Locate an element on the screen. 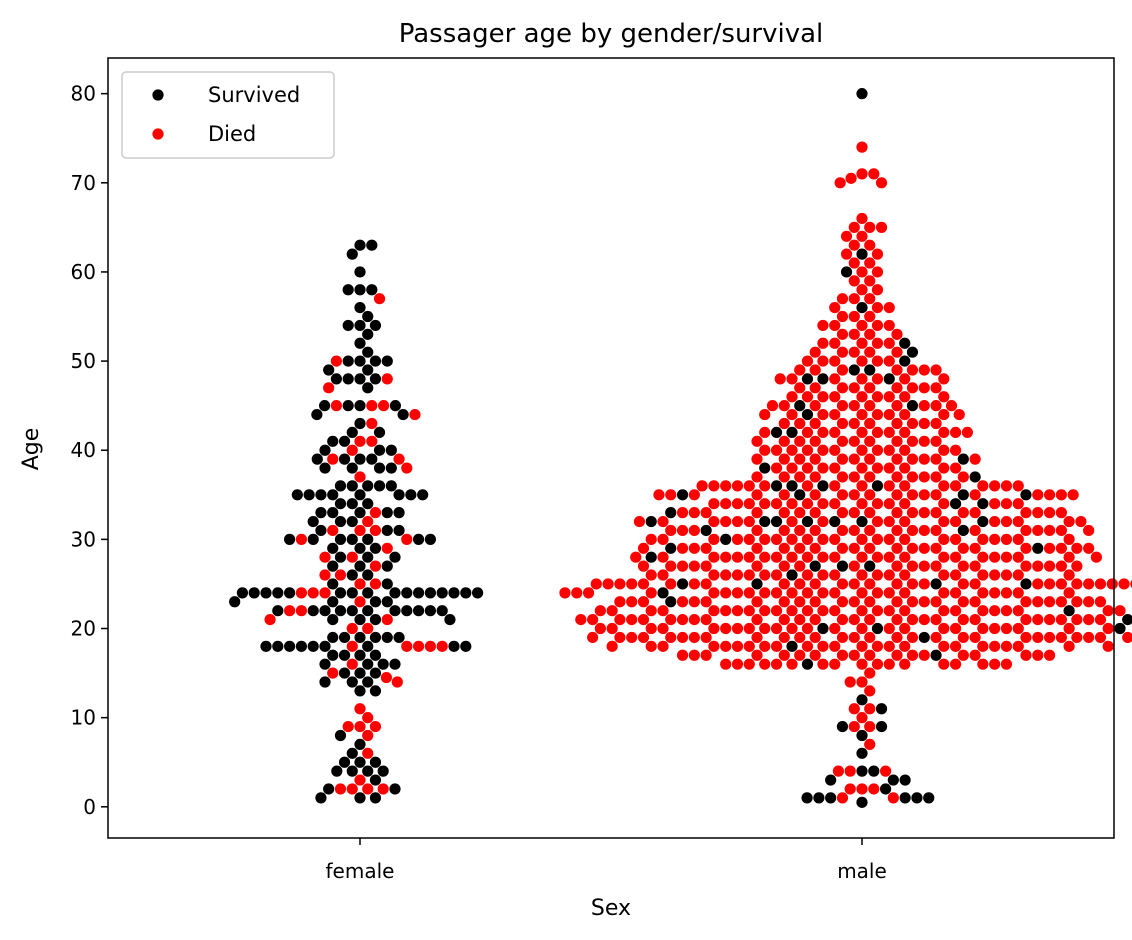 The image size is (1132, 940). y-tick-label: 50 is located at coordinates (83, 361).